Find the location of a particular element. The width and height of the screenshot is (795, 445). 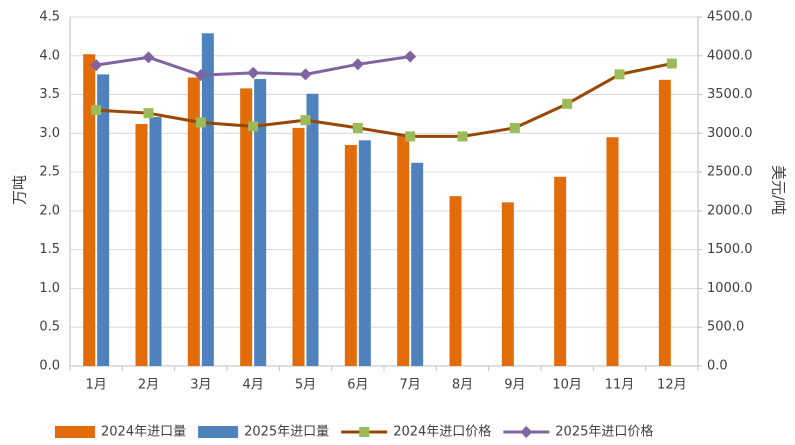

y-tick-label: 1.5 is located at coordinates (49, 249).